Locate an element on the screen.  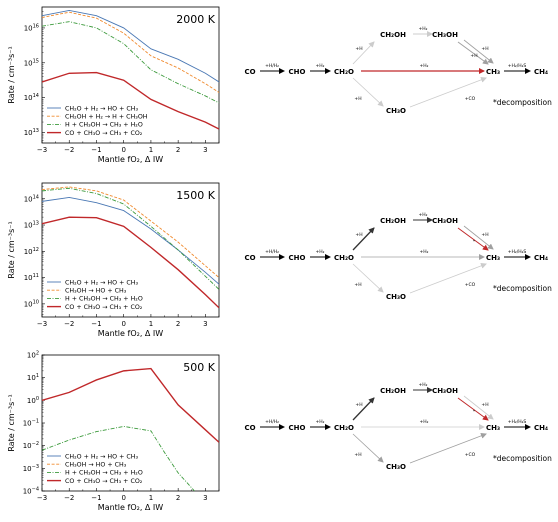
node-ch4: CH₄ is located at coordinates (541, 72).